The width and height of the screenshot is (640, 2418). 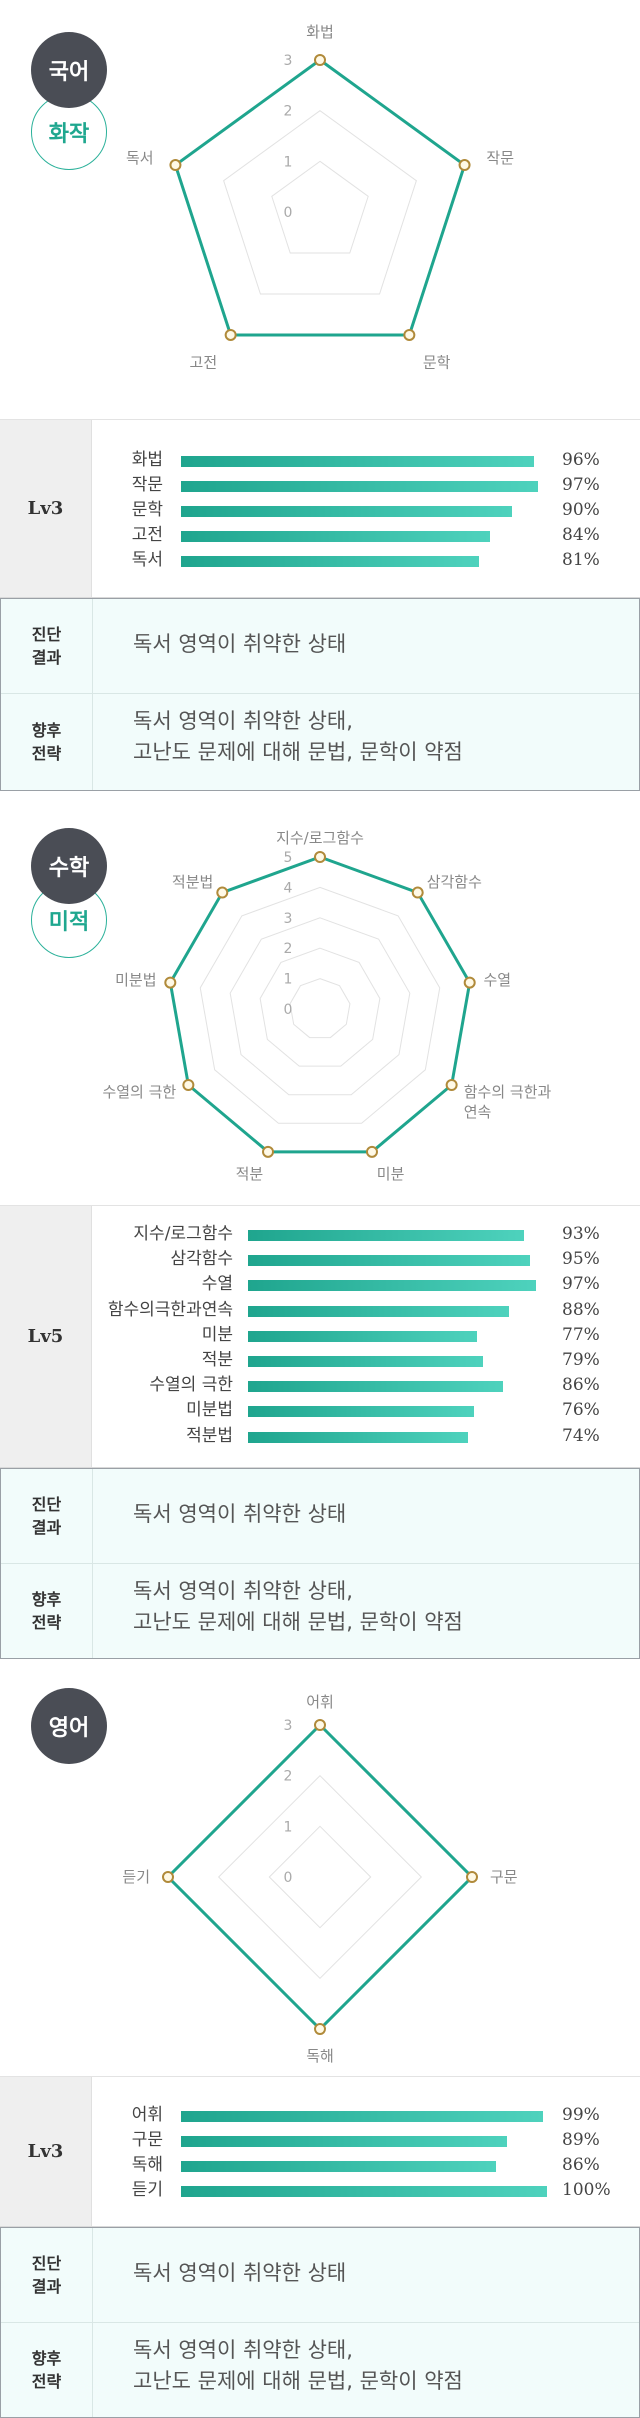 What do you see at coordinates (581, 510) in the screenshot?
I see `bar-percent: 90%` at bounding box center [581, 510].